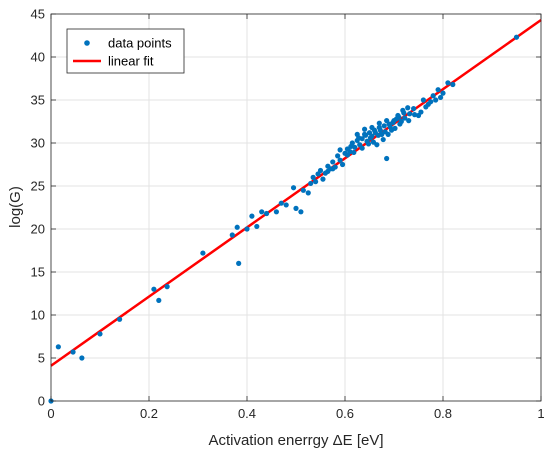 This screenshot has width=550, height=458. What do you see at coordinates (140, 43) in the screenshot?
I see `legend-label-data-points: data points` at bounding box center [140, 43].